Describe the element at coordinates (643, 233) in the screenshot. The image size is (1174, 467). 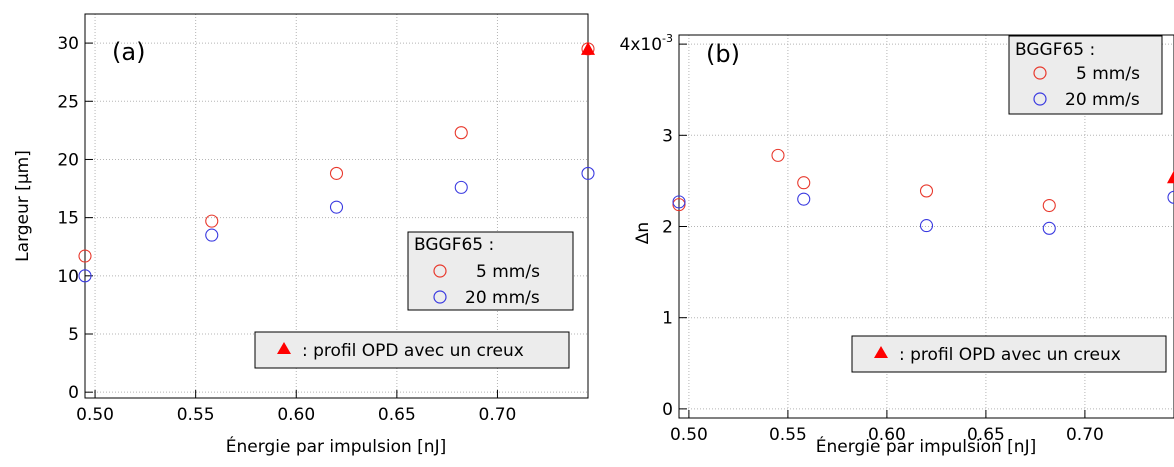
I see `y-axis-label-b: Δn` at that location.